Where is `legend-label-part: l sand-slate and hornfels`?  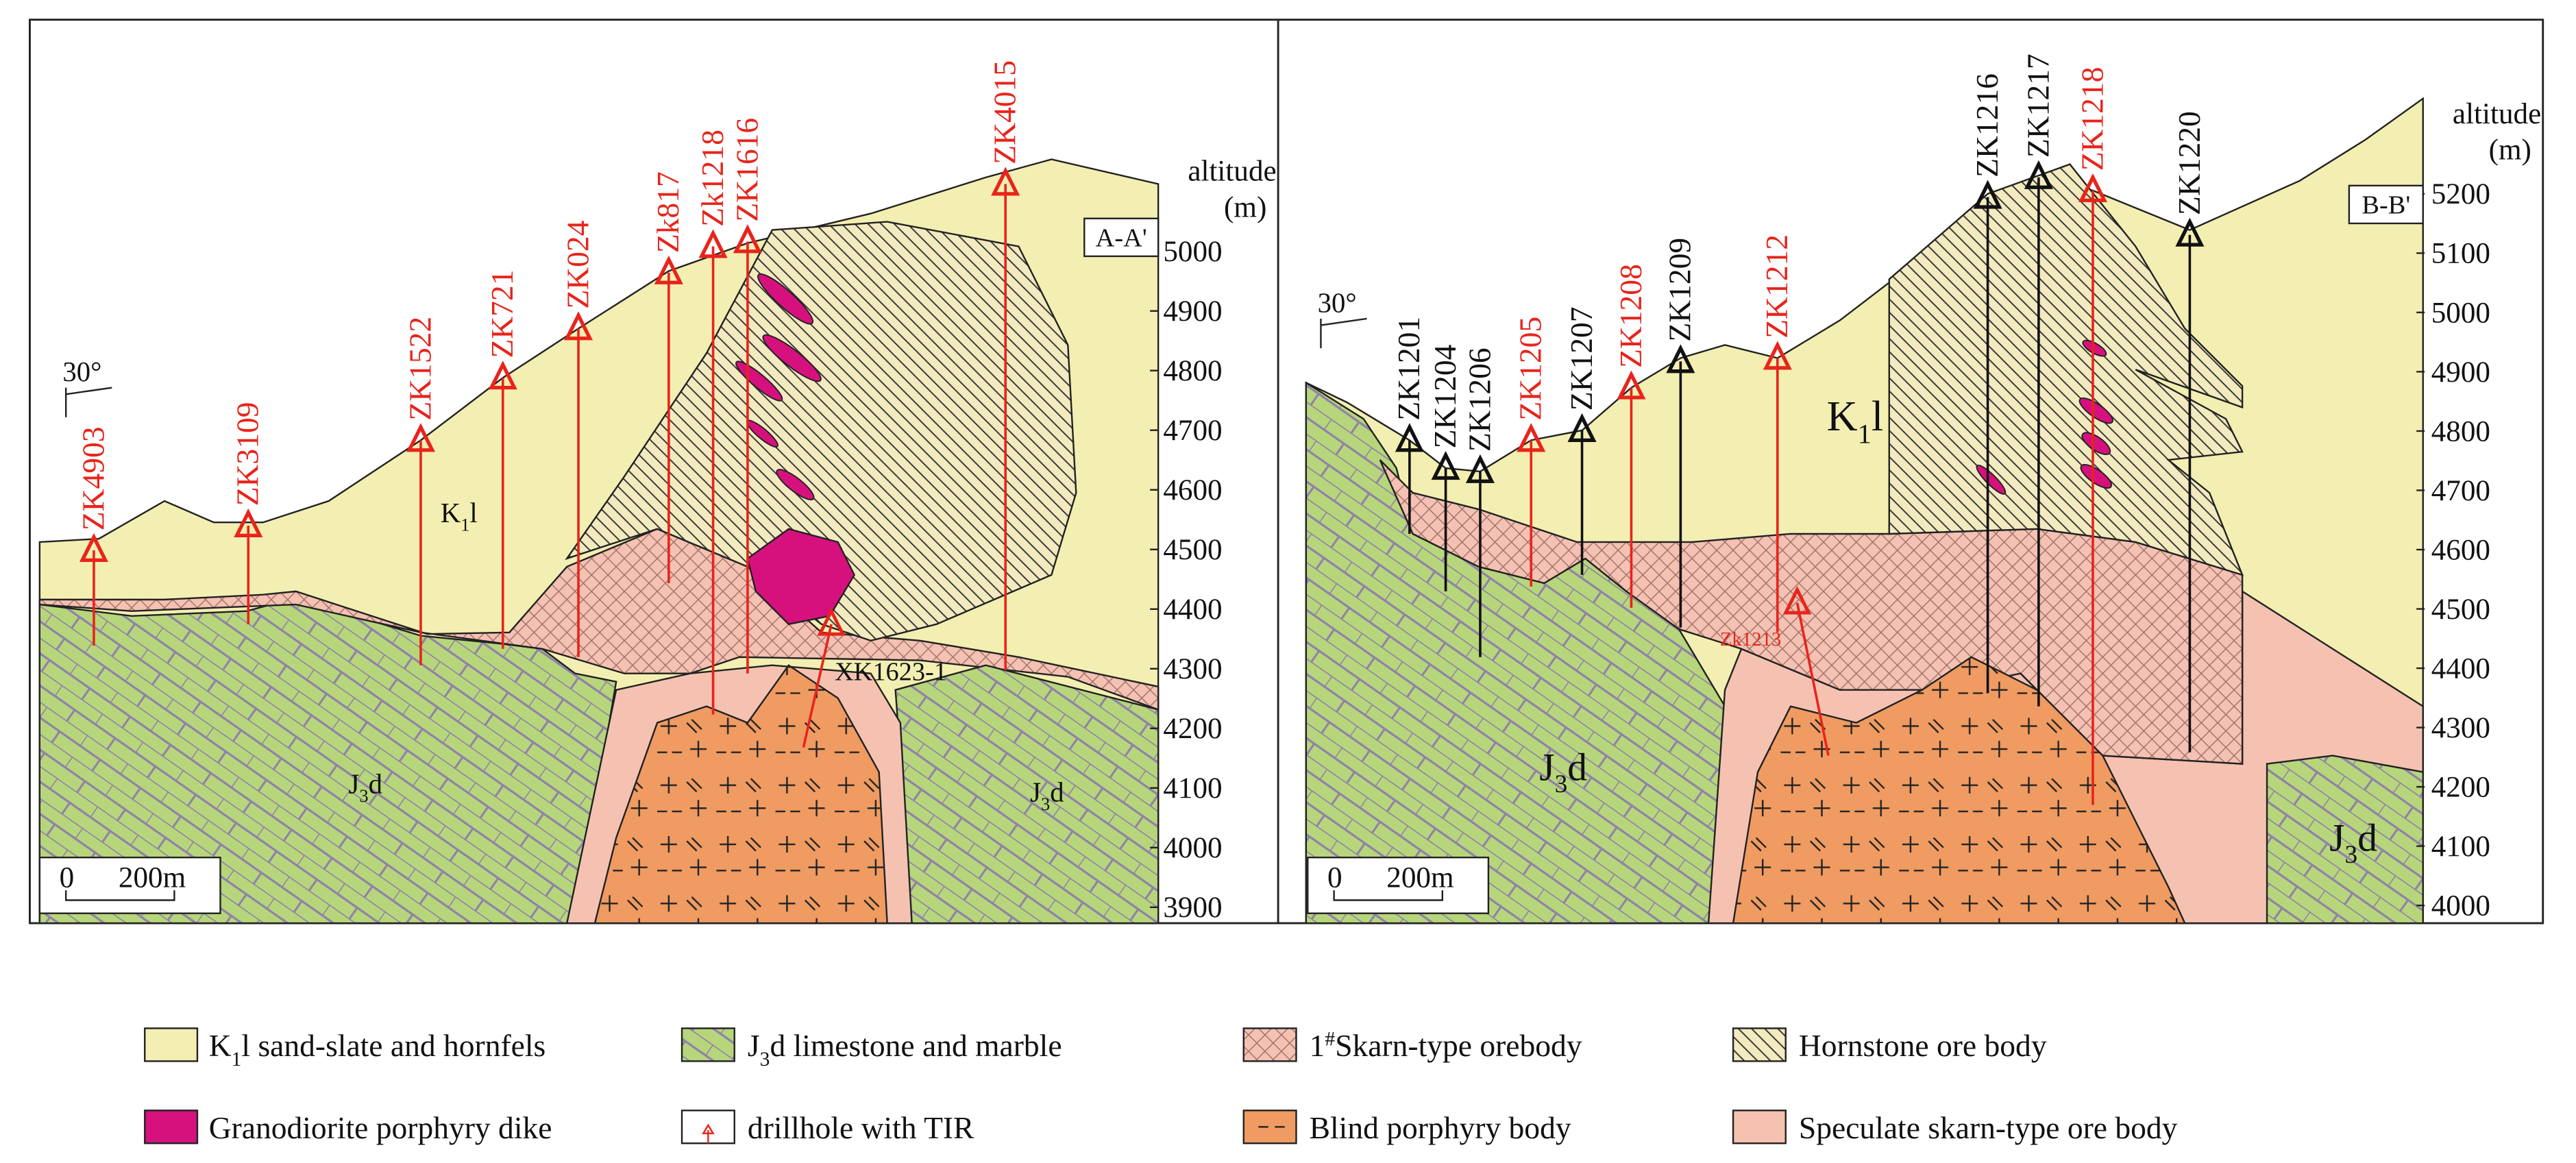
legend-label-part: l sand-slate and hornfels is located at coordinates (393, 1045).